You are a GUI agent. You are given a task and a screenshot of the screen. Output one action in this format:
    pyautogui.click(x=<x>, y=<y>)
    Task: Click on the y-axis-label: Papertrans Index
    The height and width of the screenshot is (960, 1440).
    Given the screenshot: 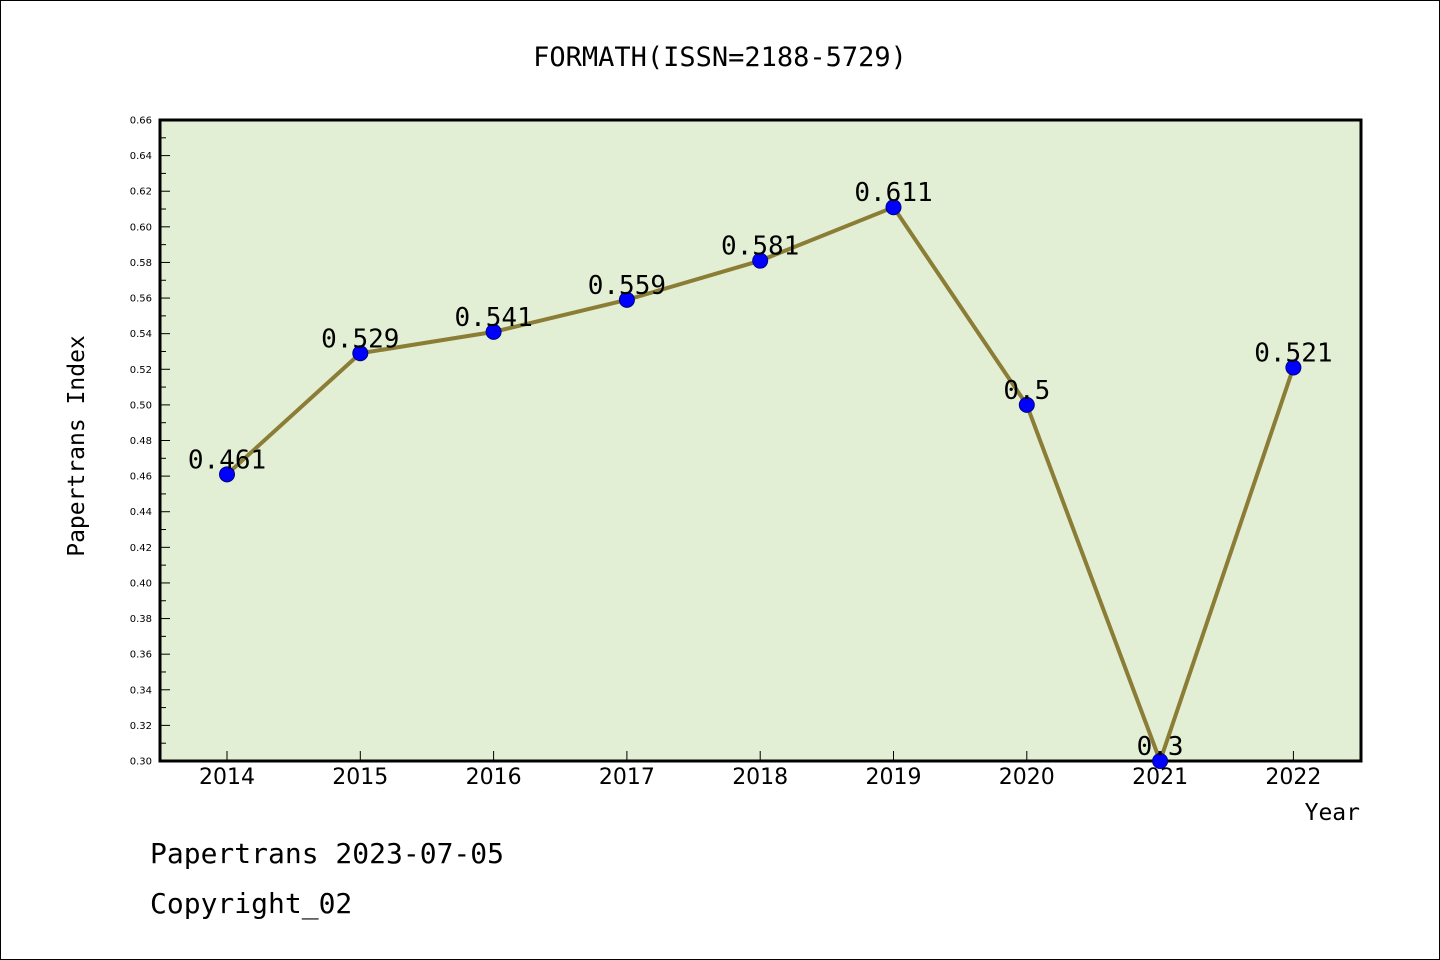 What is the action you would take?
    pyautogui.click(x=77, y=446)
    